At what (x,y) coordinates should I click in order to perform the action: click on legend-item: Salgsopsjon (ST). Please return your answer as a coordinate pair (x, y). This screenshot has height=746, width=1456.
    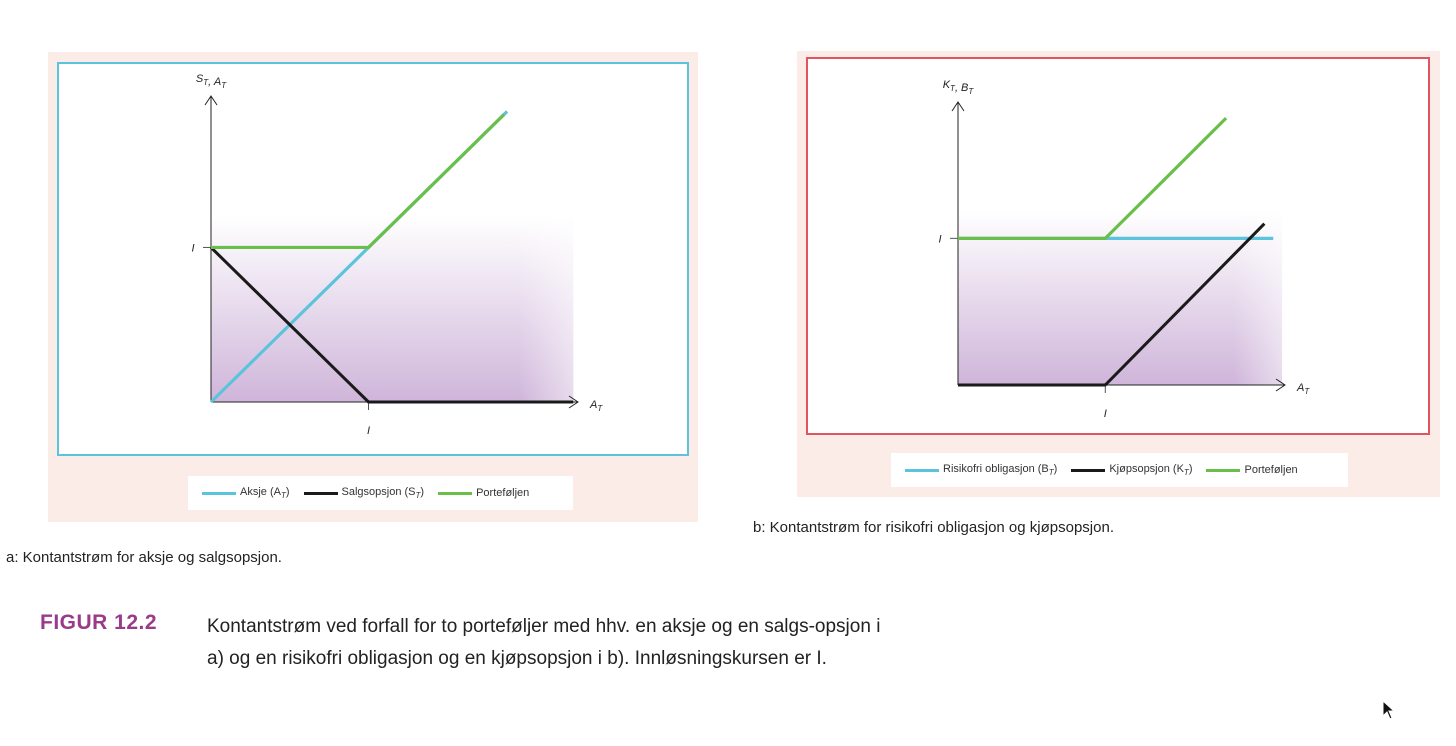
    Looking at the image, I should click on (364, 493).